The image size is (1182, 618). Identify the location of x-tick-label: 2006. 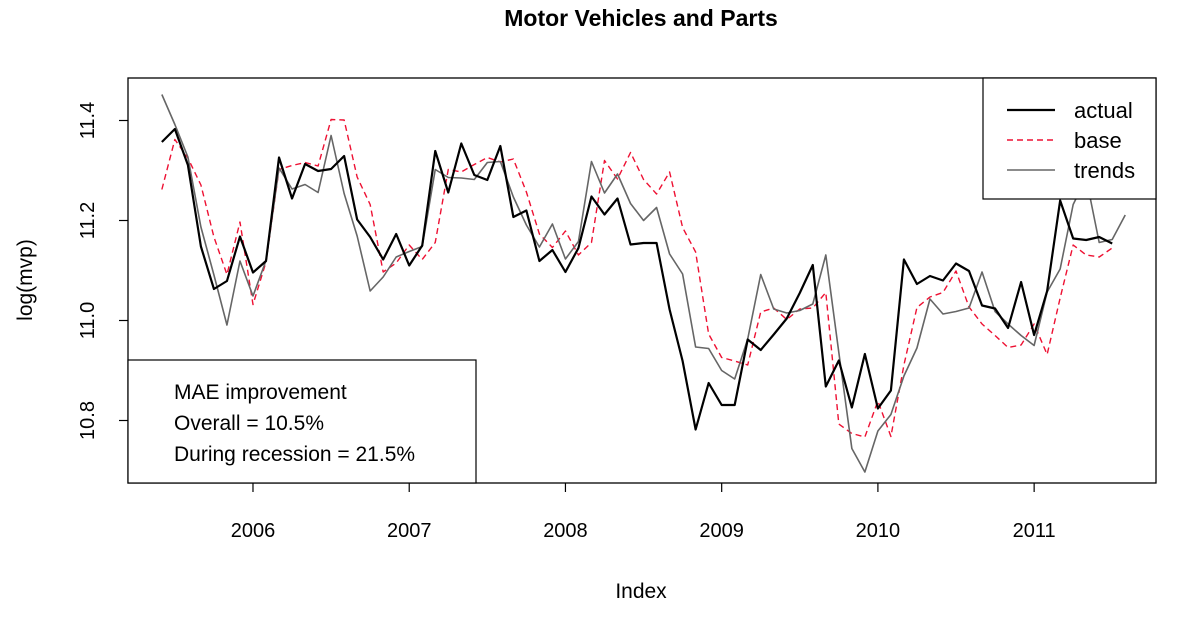
(253, 531).